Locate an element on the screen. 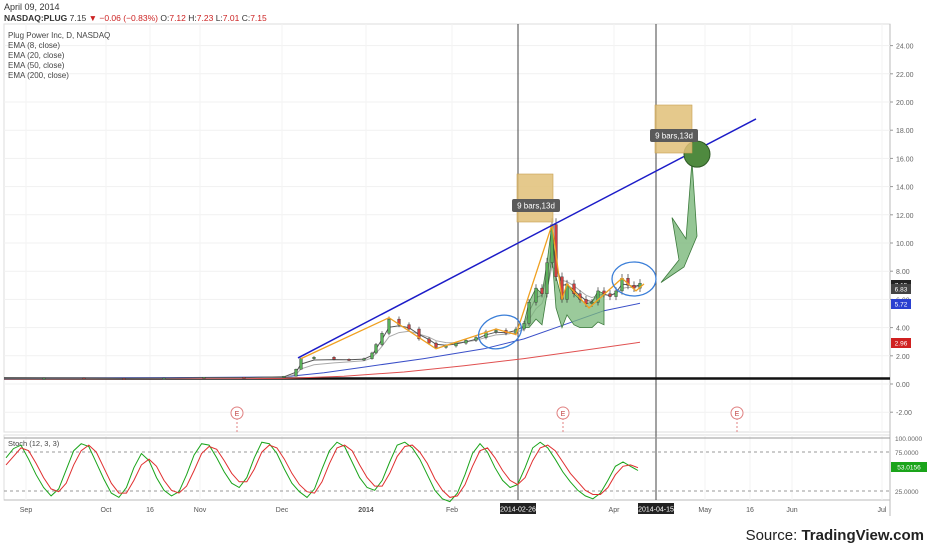  source-brand: TradingView.com is located at coordinates (862, 535).